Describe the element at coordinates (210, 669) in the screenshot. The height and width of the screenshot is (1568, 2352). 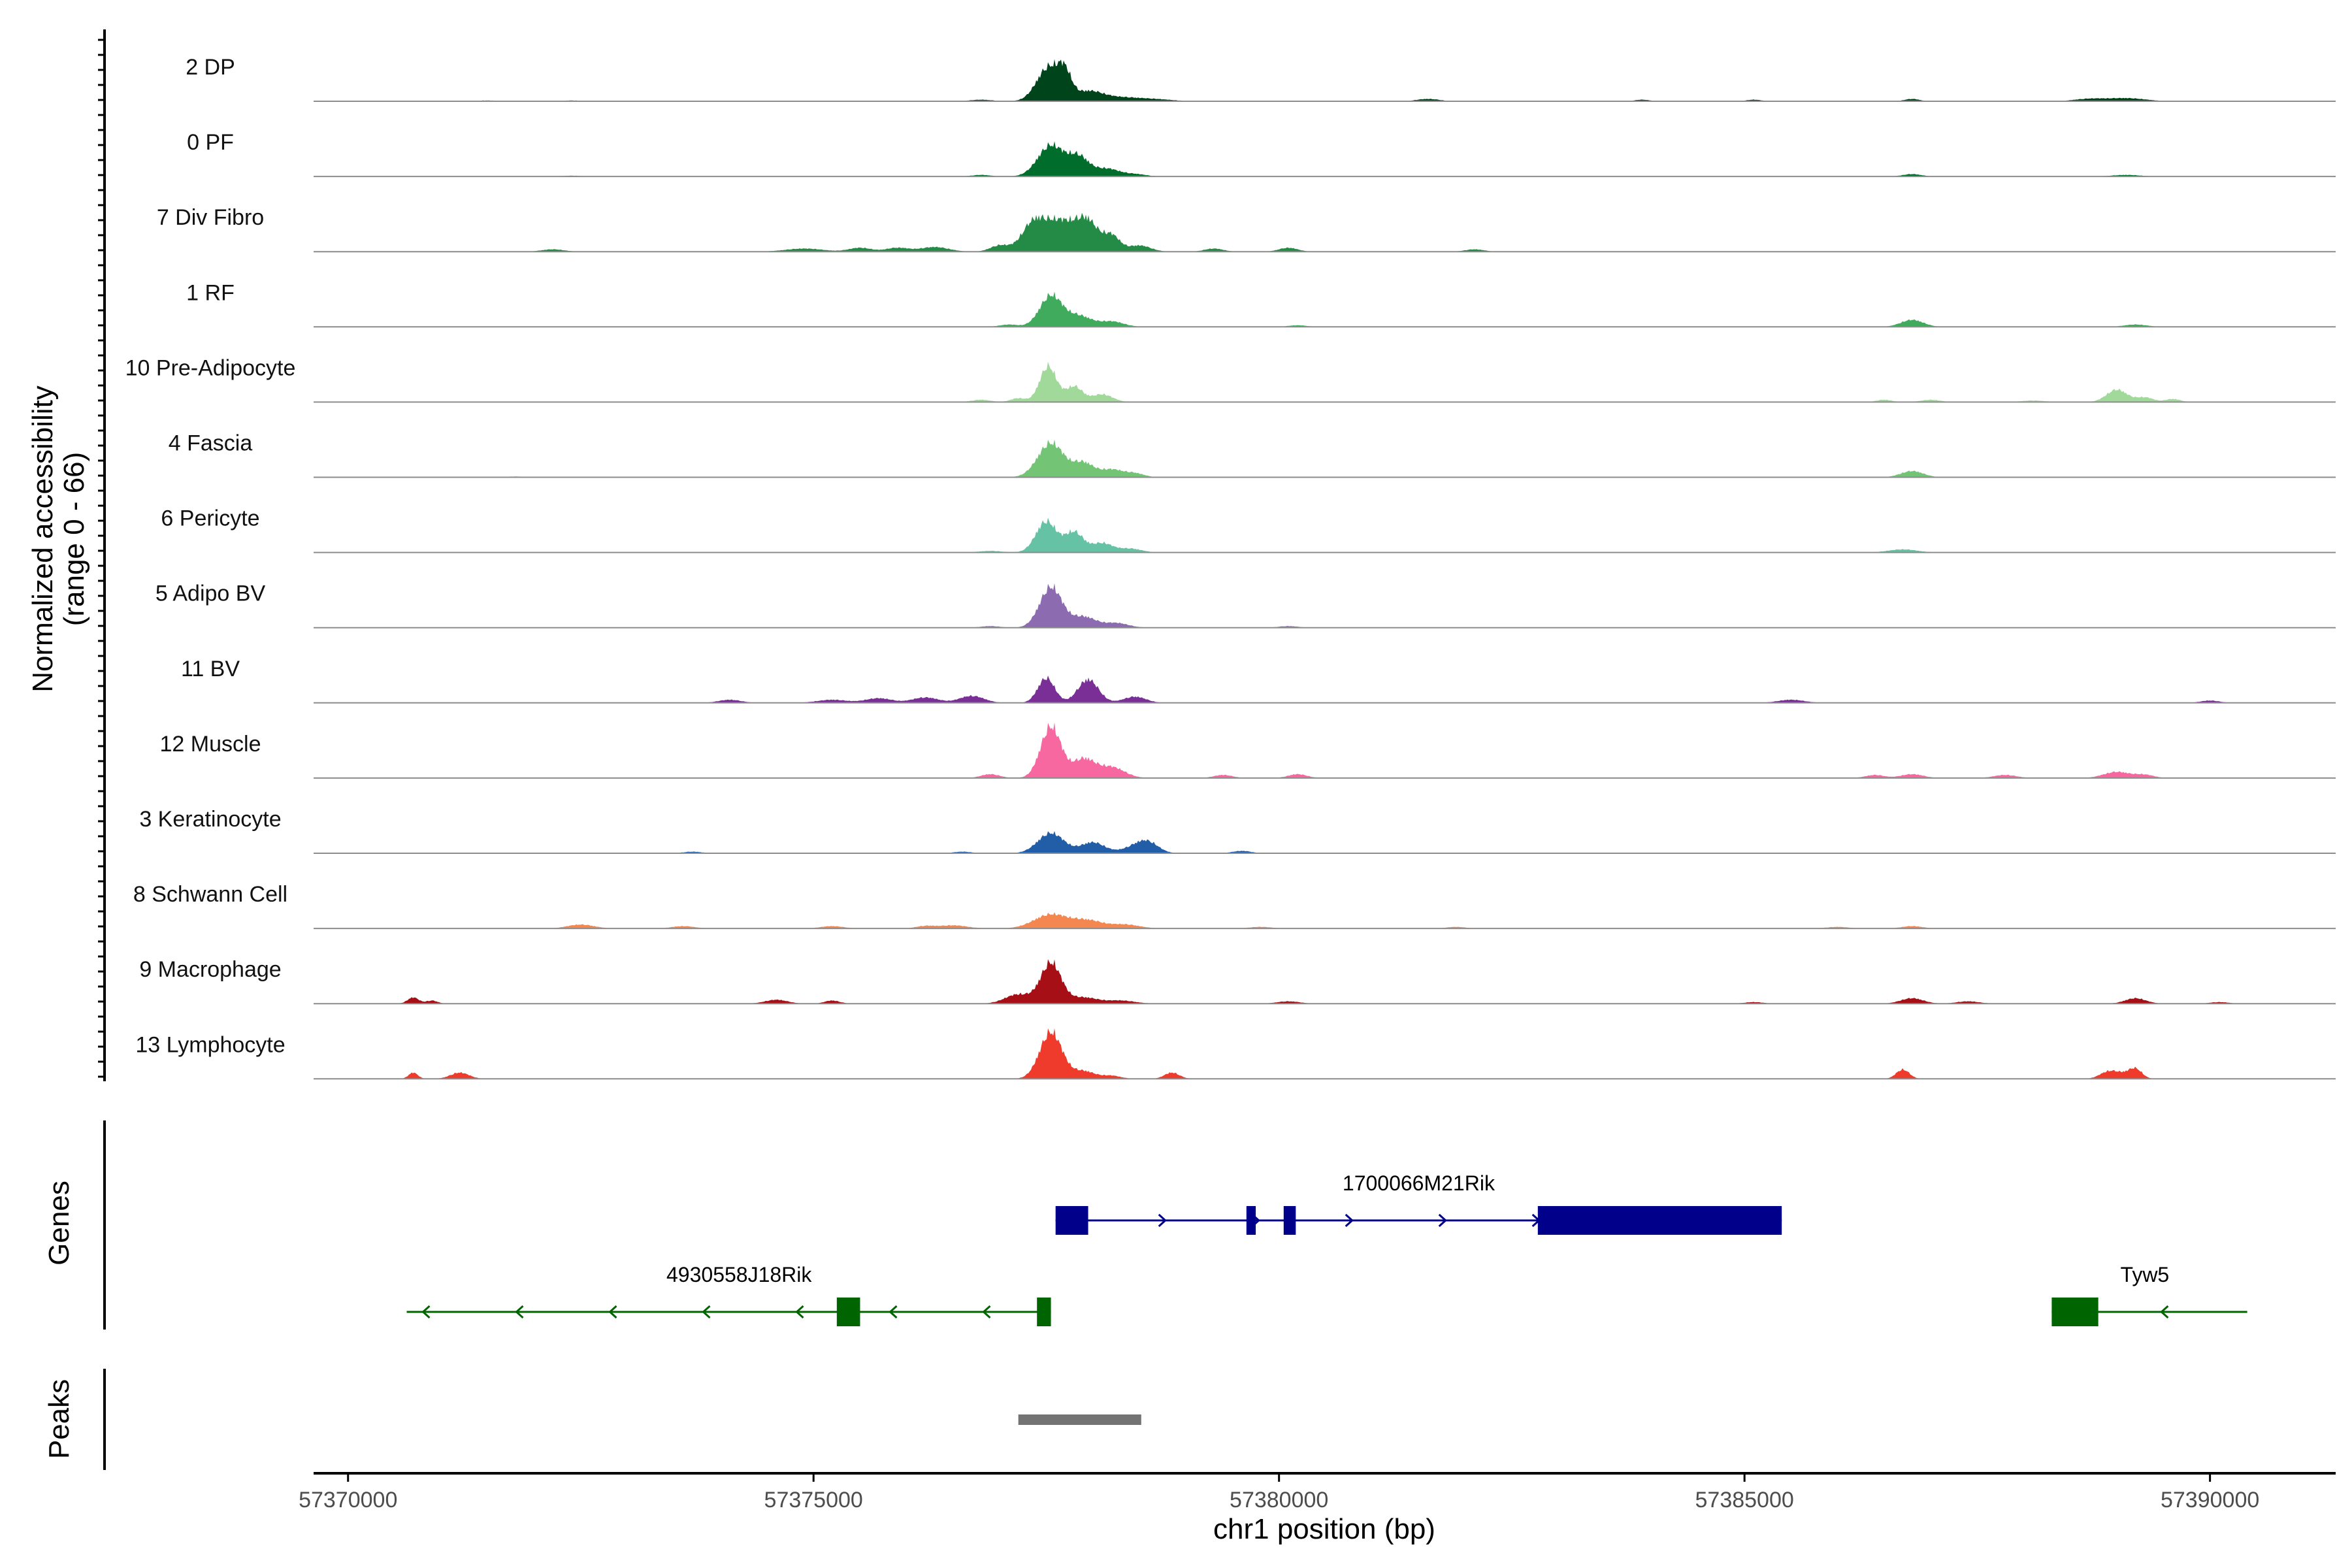
I see `track-label: 11 BV` at that location.